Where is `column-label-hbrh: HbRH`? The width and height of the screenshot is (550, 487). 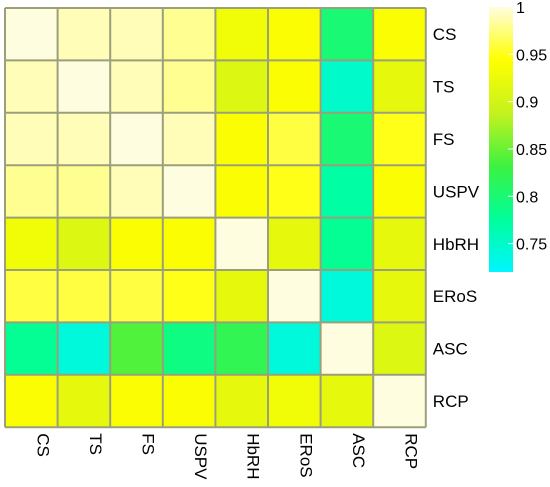 column-label-hbrh: HbRH is located at coordinates (253, 456).